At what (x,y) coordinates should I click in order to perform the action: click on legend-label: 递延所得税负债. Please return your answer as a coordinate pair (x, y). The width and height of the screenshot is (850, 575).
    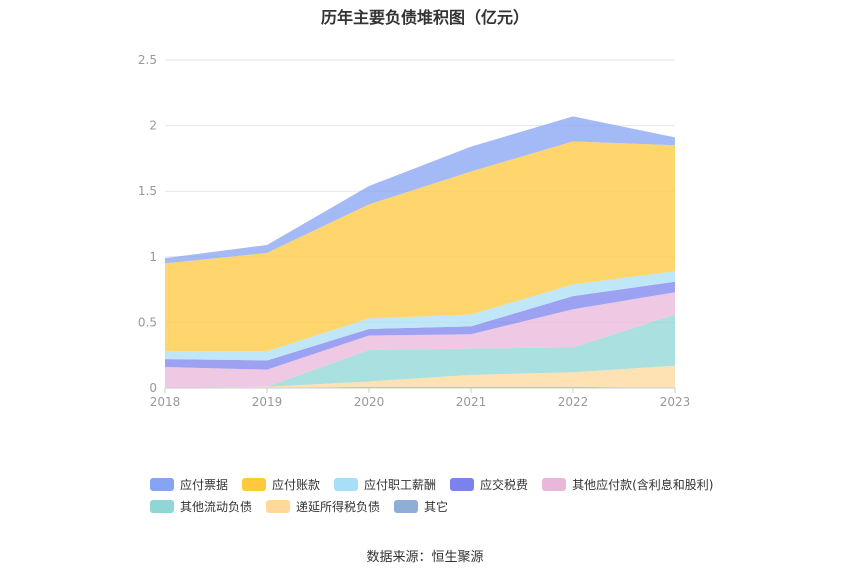
    Looking at the image, I should click on (338, 506).